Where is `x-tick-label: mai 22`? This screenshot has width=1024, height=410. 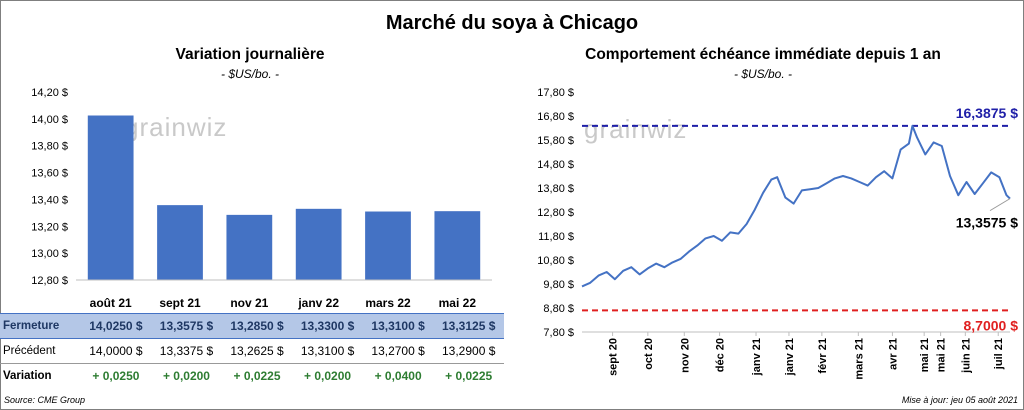
x-tick-label: mai 22 is located at coordinates (458, 303).